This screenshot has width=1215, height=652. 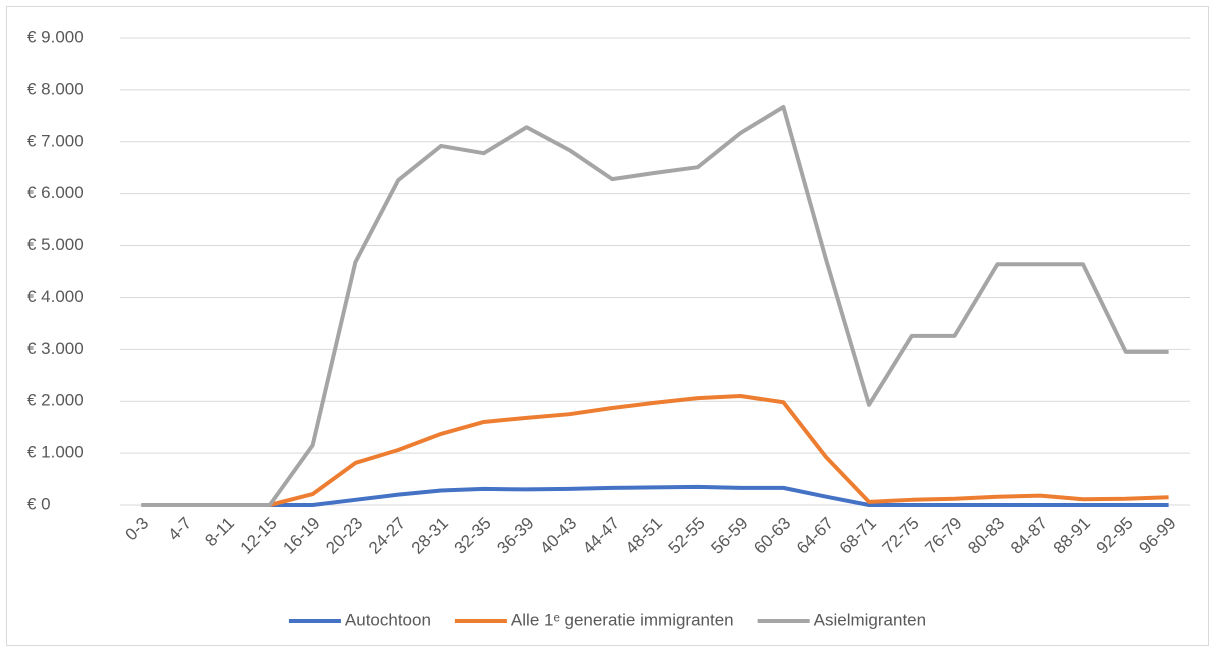 What do you see at coordinates (622, 619) in the screenshot?
I see `legend-label: Alle 1ᵉ generatie immigranten` at bounding box center [622, 619].